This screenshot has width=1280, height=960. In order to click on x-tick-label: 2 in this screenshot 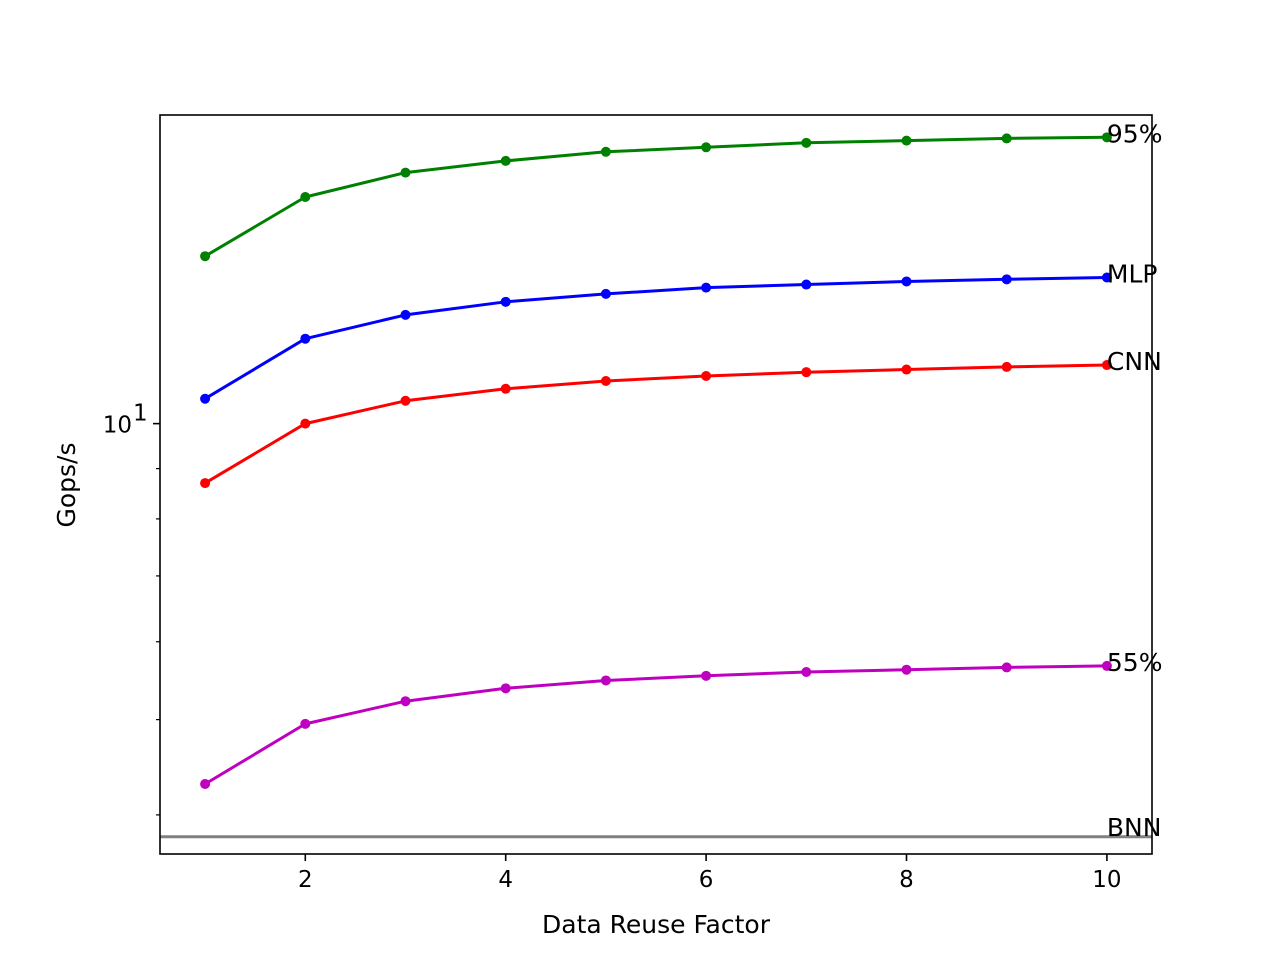, I will do `click(305, 880)`.